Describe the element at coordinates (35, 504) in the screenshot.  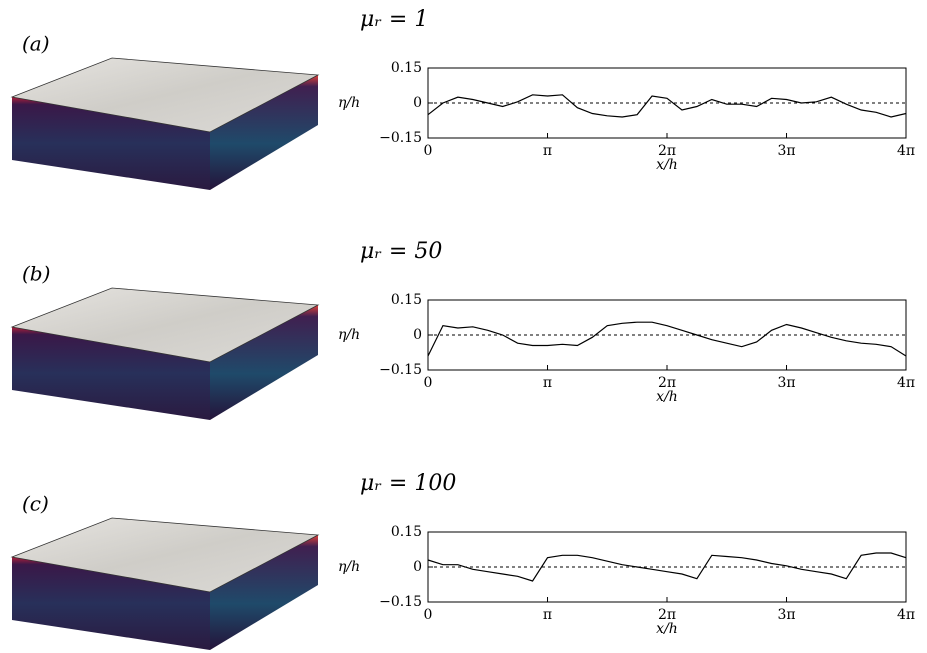
I see `panel-label: (c)` at that location.